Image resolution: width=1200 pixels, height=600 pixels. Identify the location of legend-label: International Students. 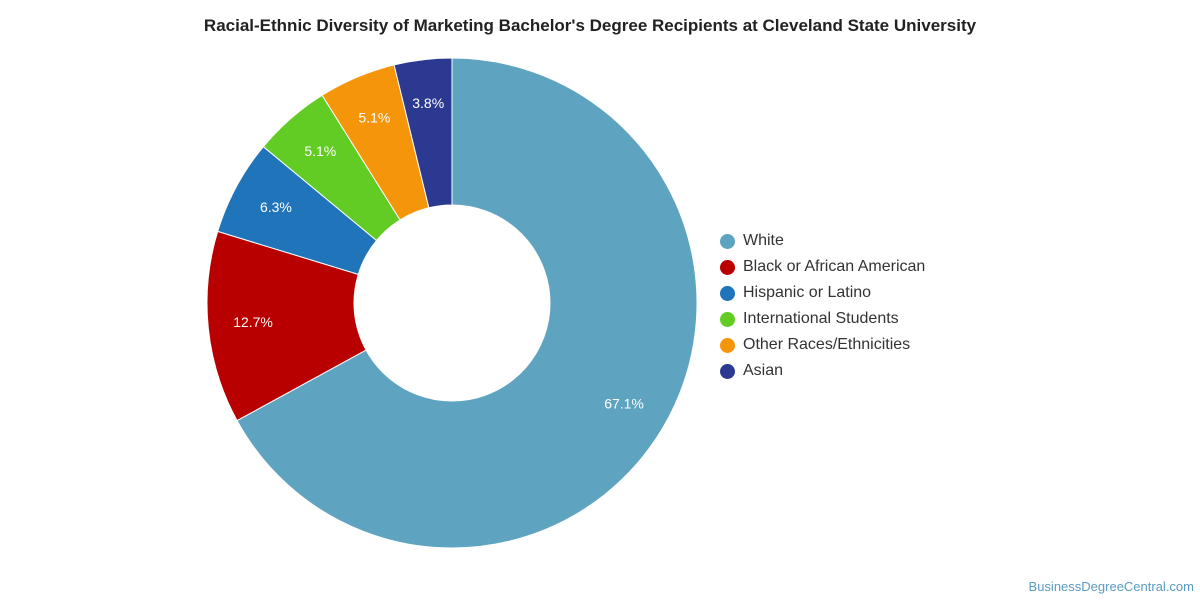
(821, 318).